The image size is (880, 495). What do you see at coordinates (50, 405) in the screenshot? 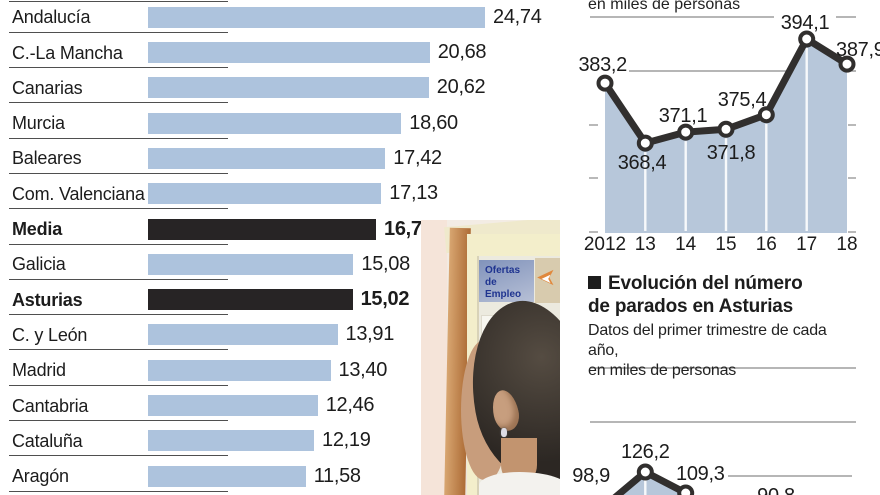
I see `bar-label: Cantabria` at bounding box center [50, 405].